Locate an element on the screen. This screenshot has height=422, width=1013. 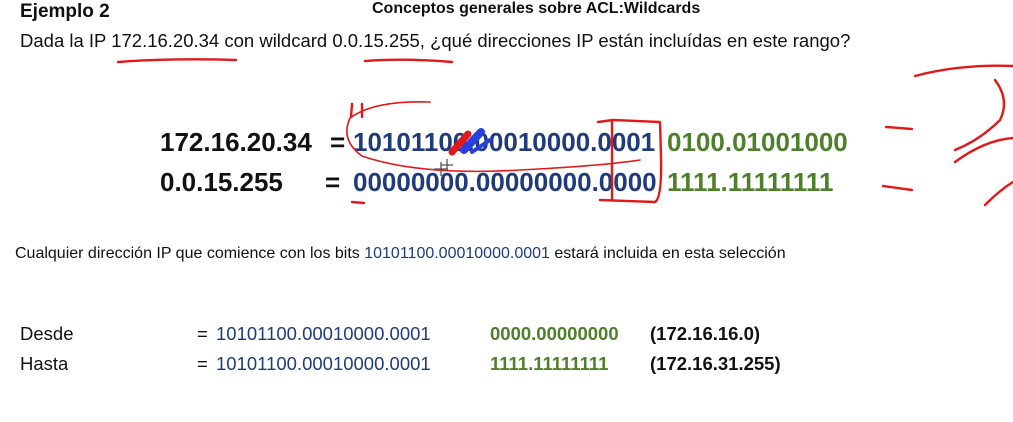
wildcard-bits-fixed: 00000000.00000000.0000 is located at coordinates (505, 182).